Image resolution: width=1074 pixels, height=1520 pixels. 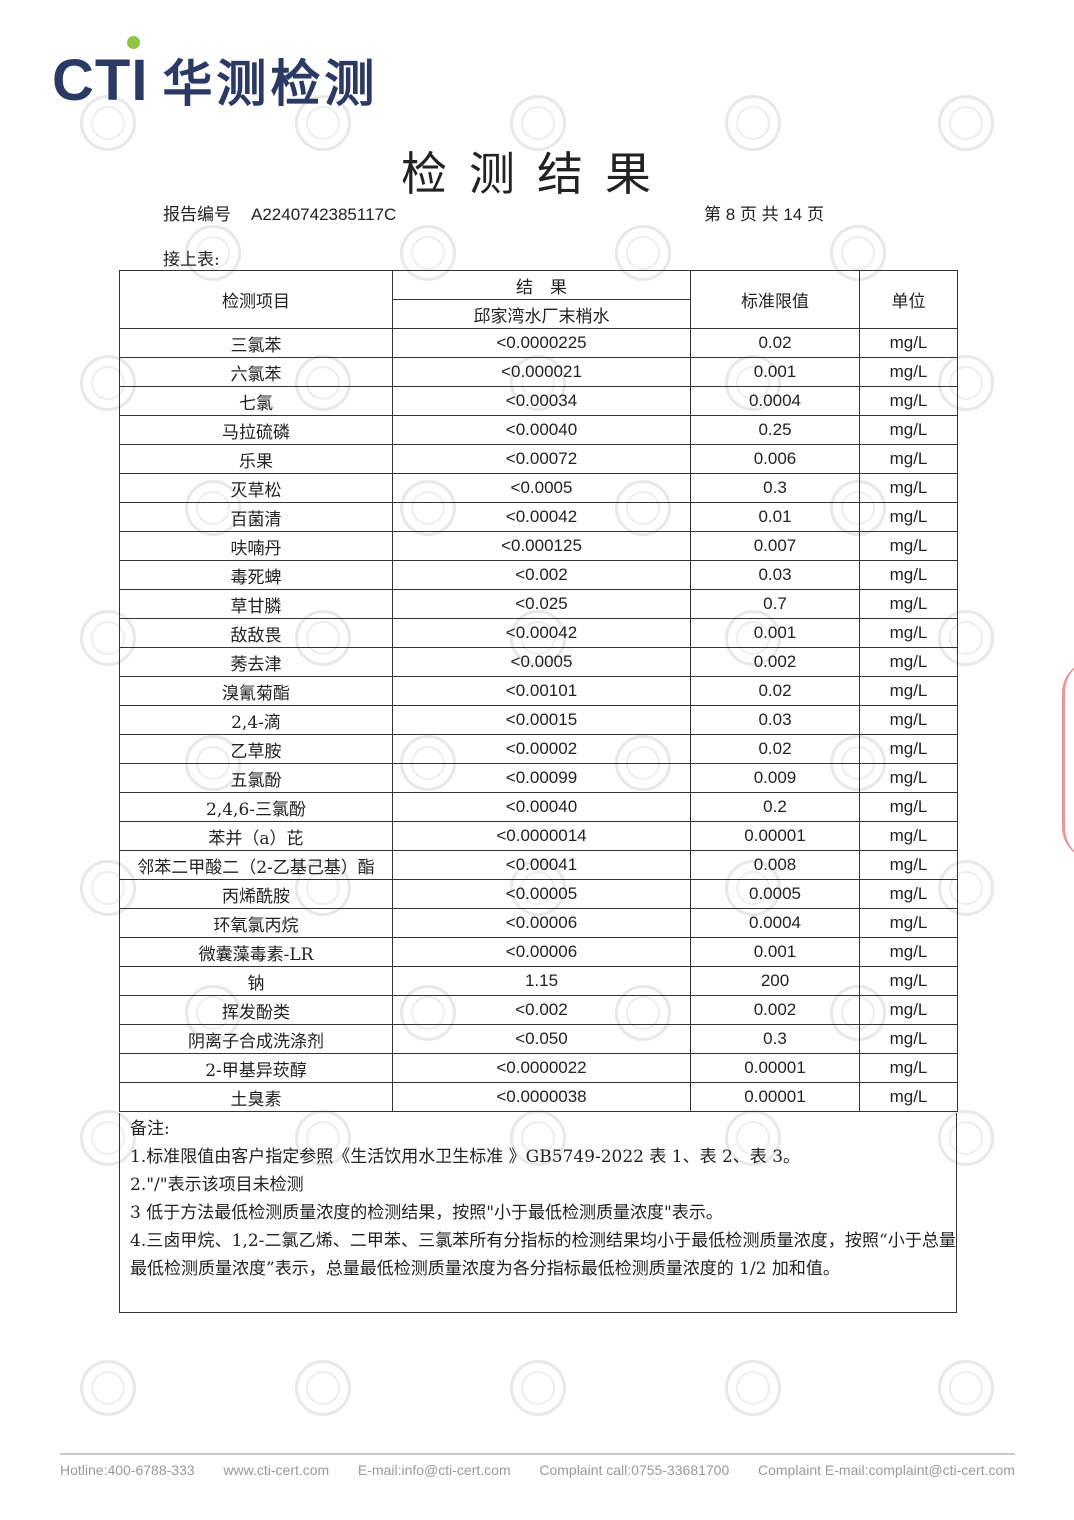 I want to click on footer-email: E-mail:info@cti-cert.com, so click(x=434, y=1470).